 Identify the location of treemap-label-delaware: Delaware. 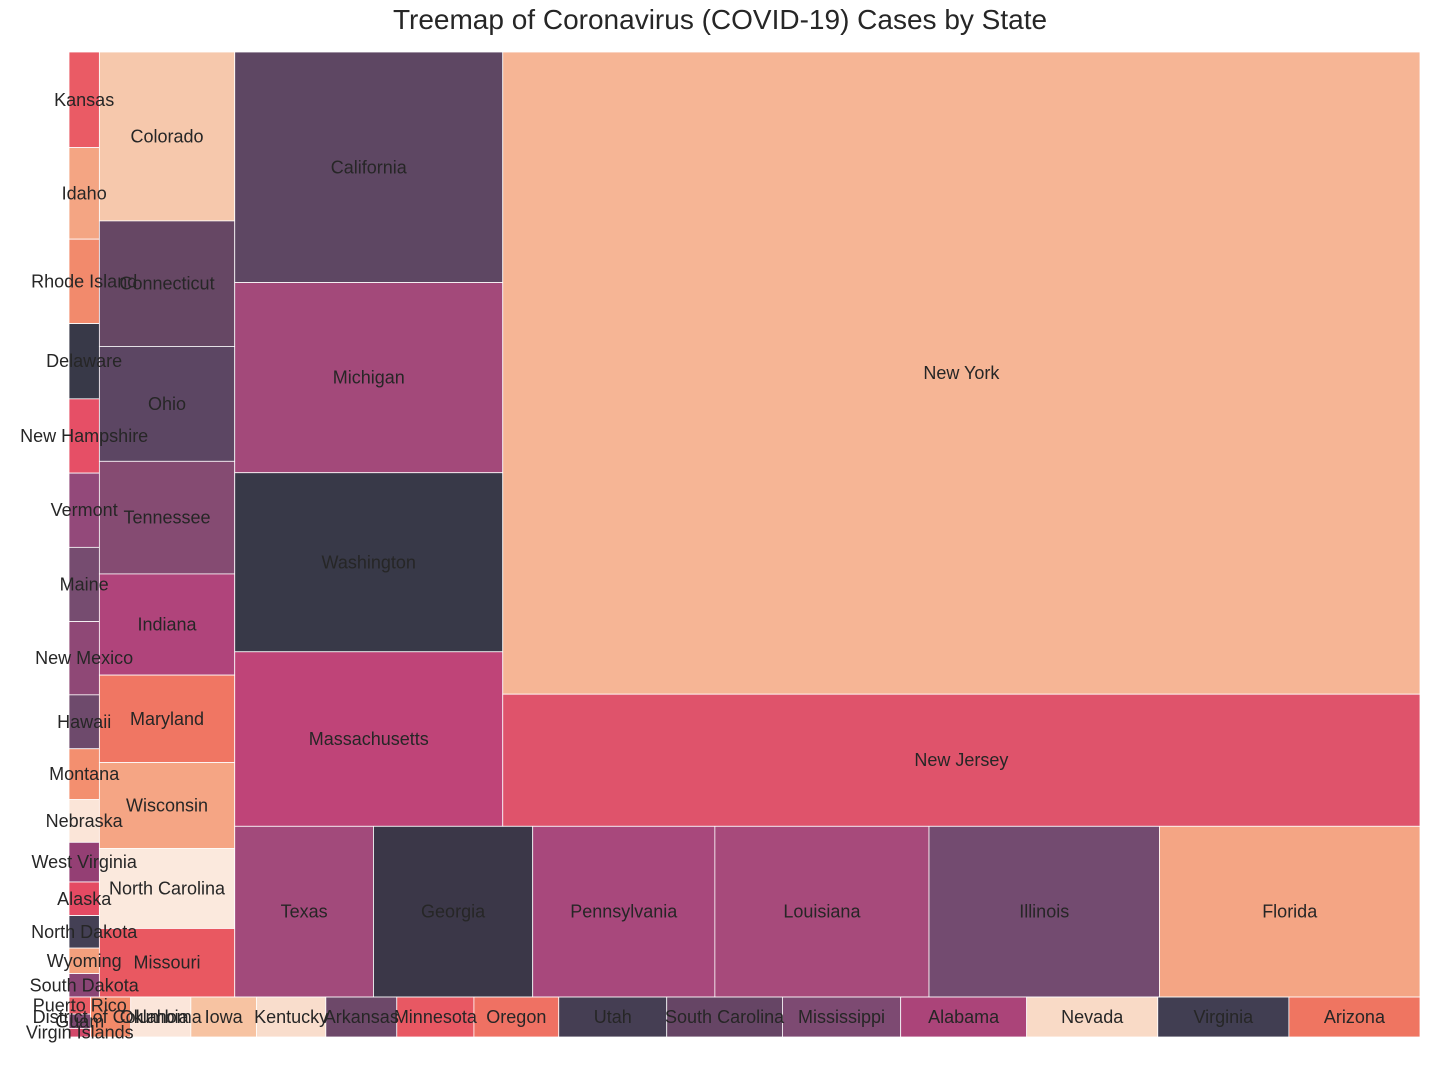
(84, 361).